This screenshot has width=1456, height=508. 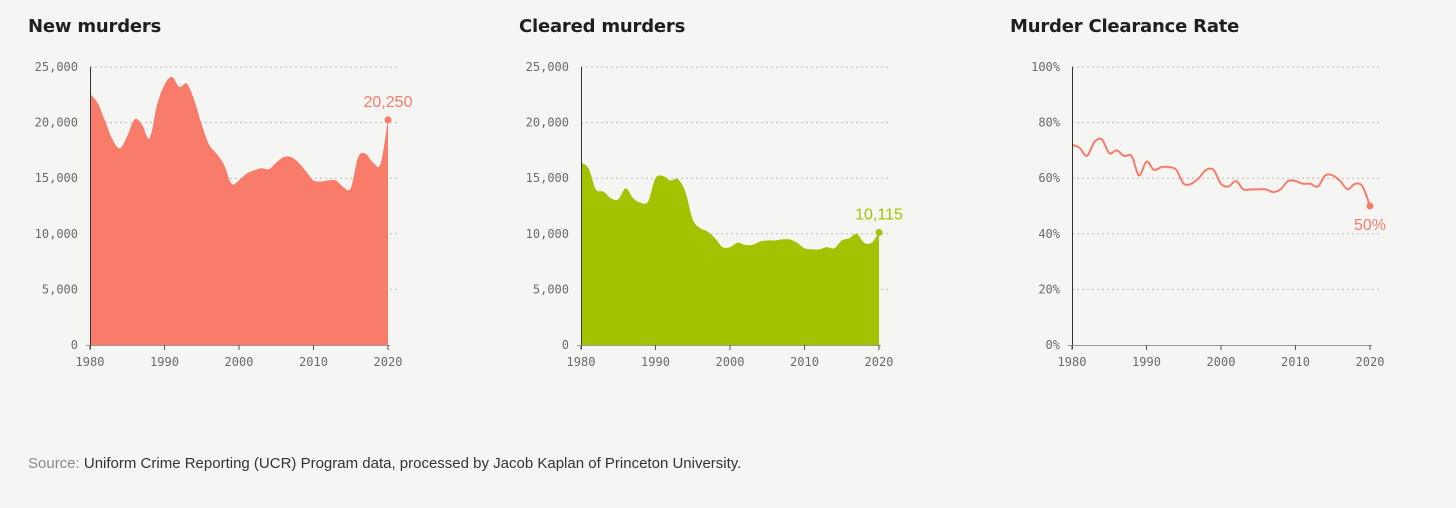 What do you see at coordinates (1370, 225) in the screenshot?
I see `end-value-label: 50%` at bounding box center [1370, 225].